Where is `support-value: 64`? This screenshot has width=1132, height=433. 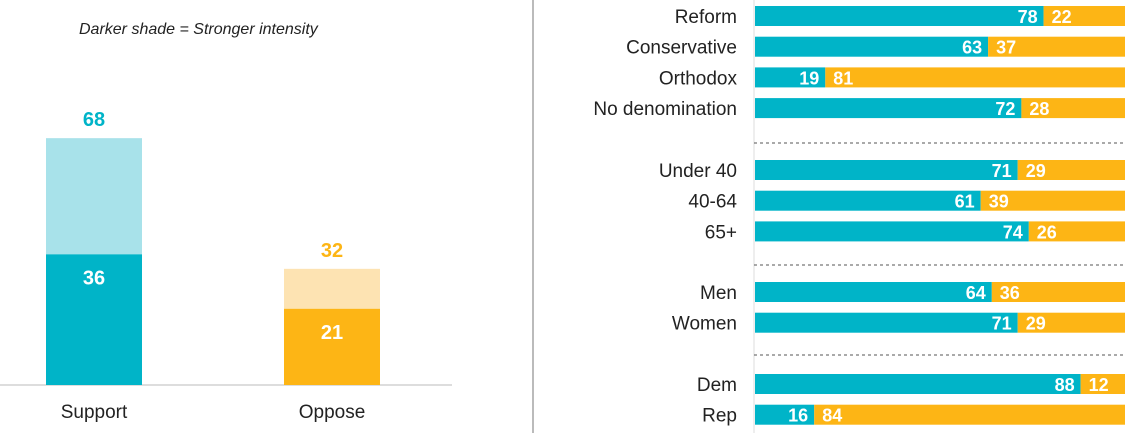 support-value: 64 is located at coordinates (976, 293).